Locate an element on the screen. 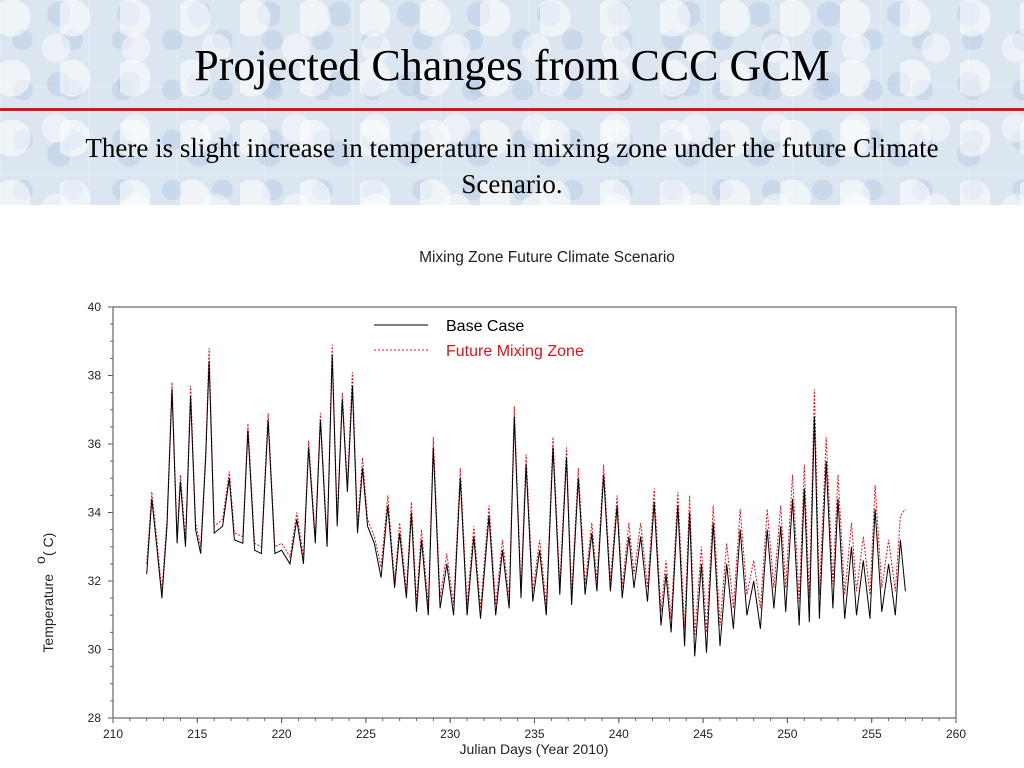  x-tick-label: 255 is located at coordinates (872, 734).